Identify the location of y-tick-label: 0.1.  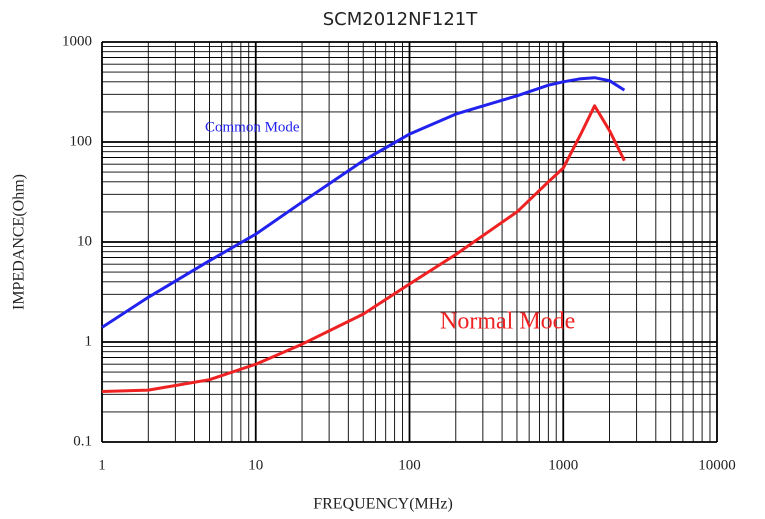
(82, 441).